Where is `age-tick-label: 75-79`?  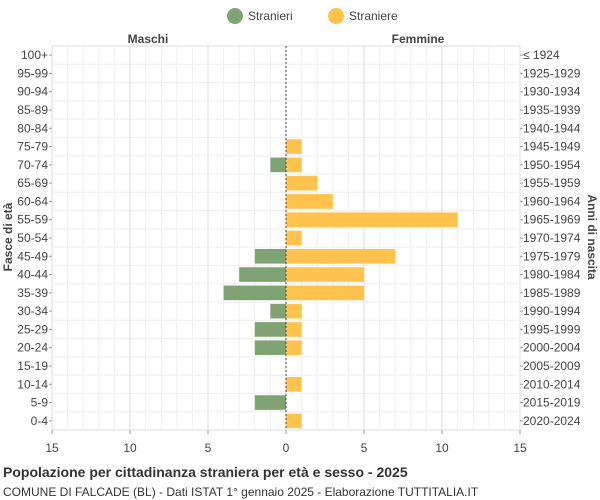 age-tick-label: 75-79 is located at coordinates (32, 147).